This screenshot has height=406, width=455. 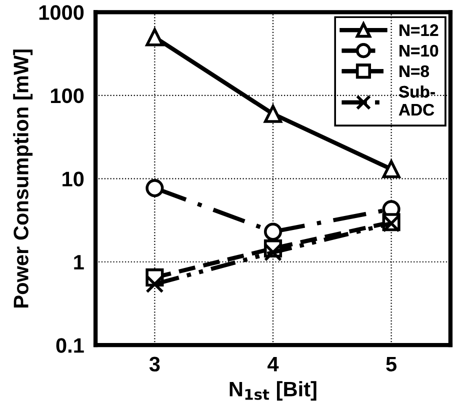 What do you see at coordinates (419, 50) in the screenshot?
I see `legend-label: N=10` at bounding box center [419, 50].